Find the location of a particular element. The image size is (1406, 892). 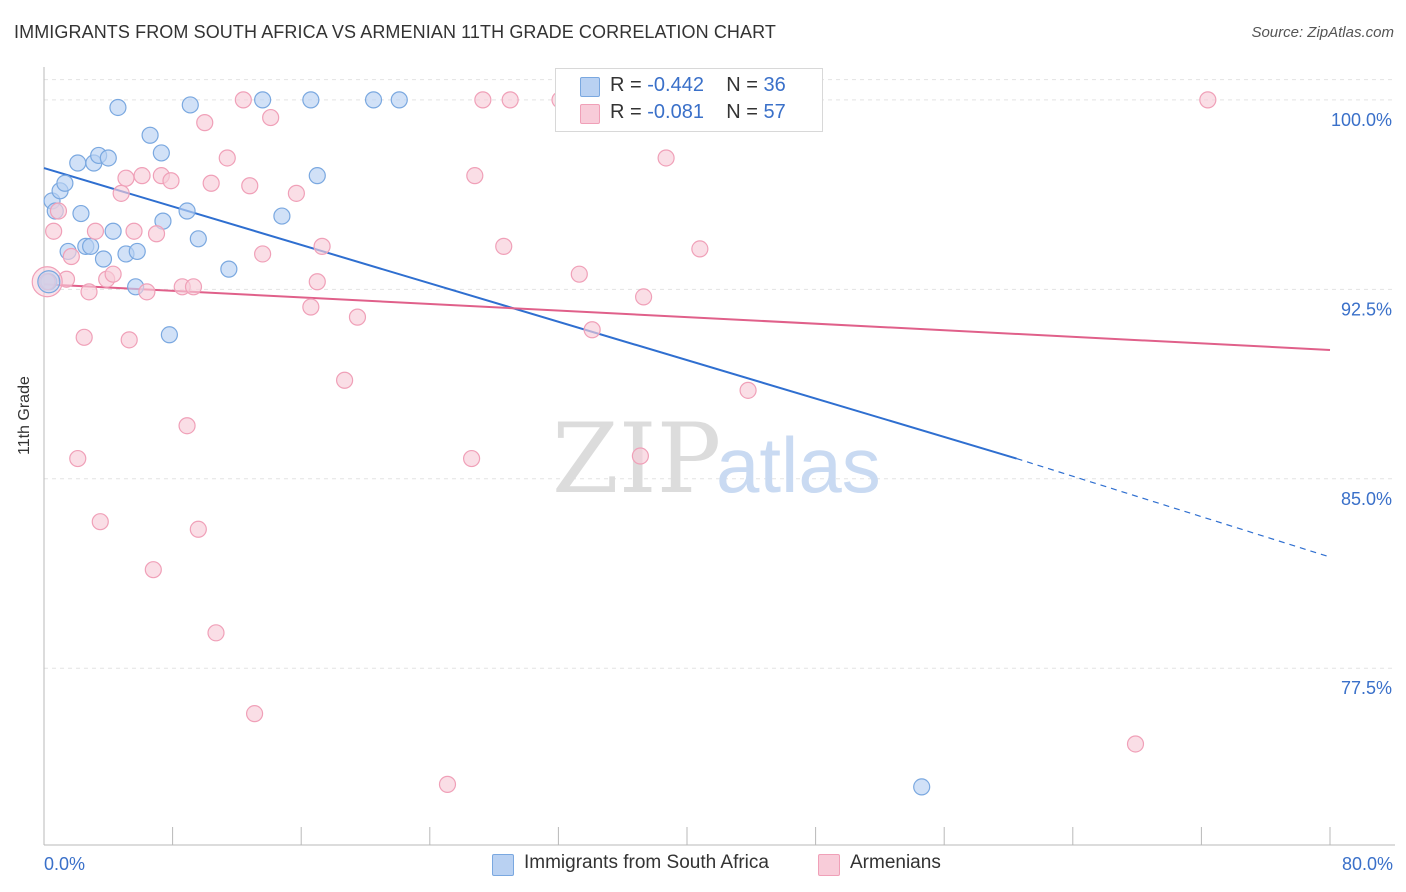

y-tick-label: 77.5% is located at coordinates (1366, 688).